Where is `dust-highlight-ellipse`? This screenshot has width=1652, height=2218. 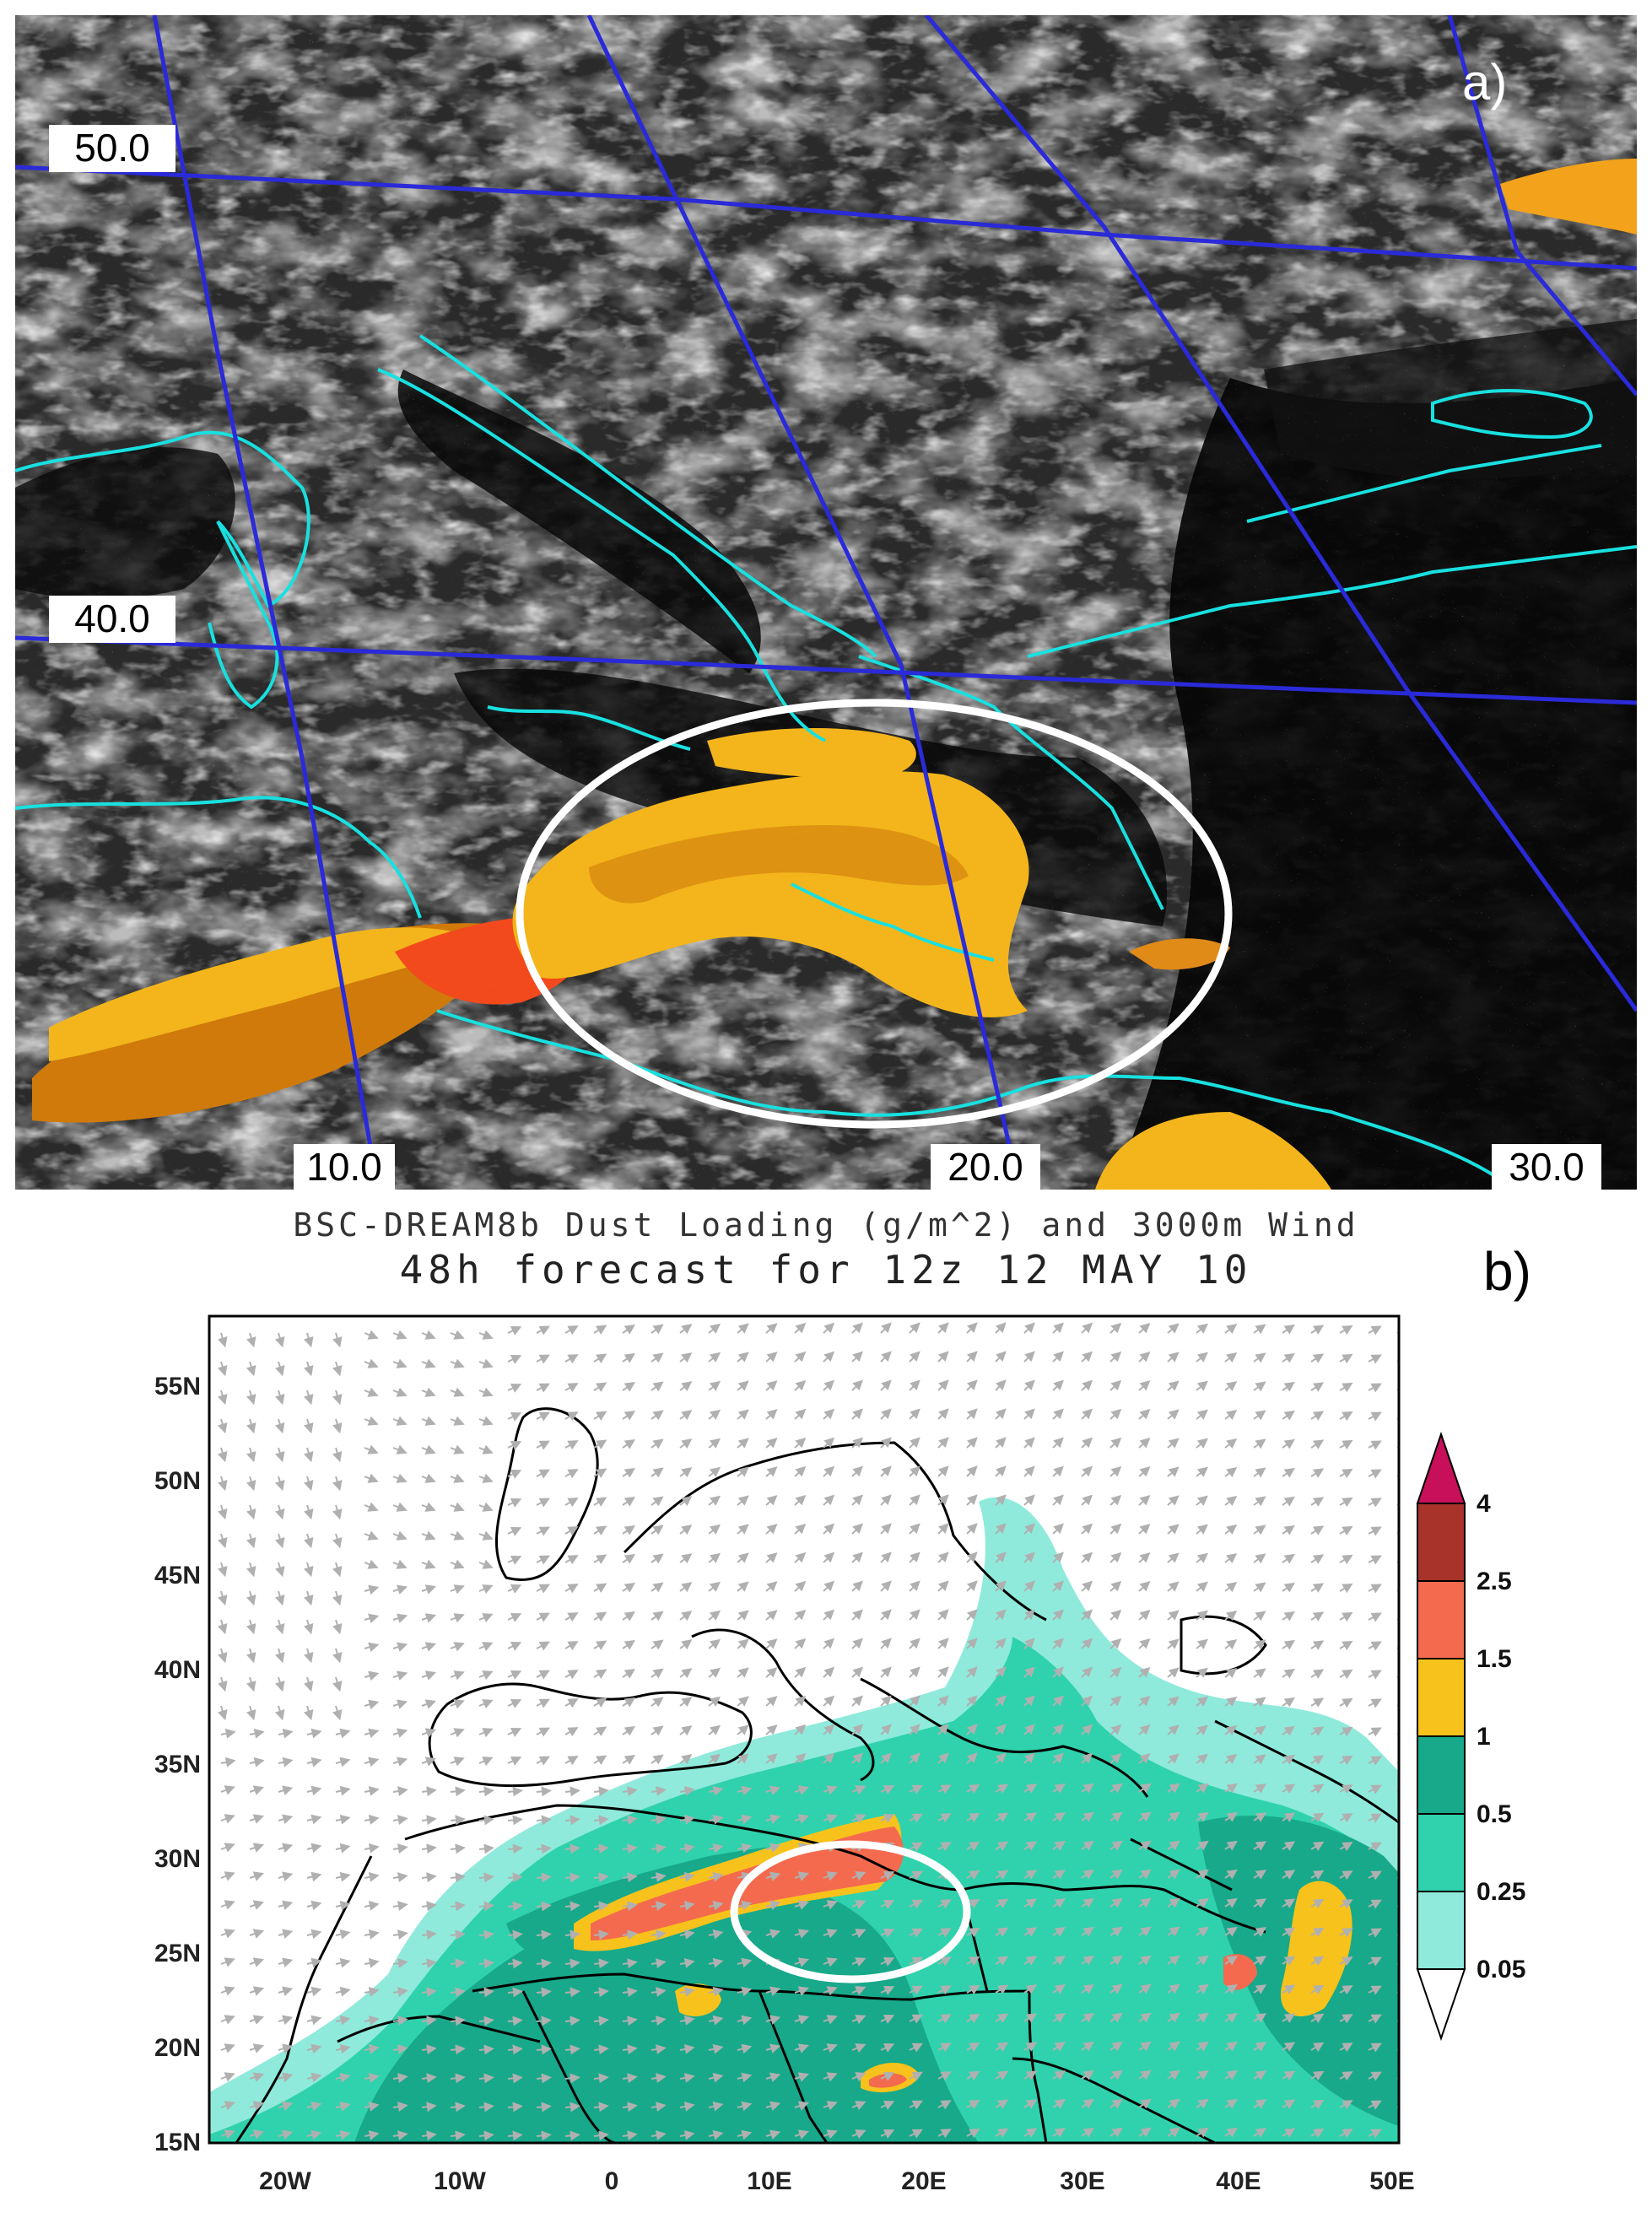 dust-highlight-ellipse is located at coordinates (874, 914).